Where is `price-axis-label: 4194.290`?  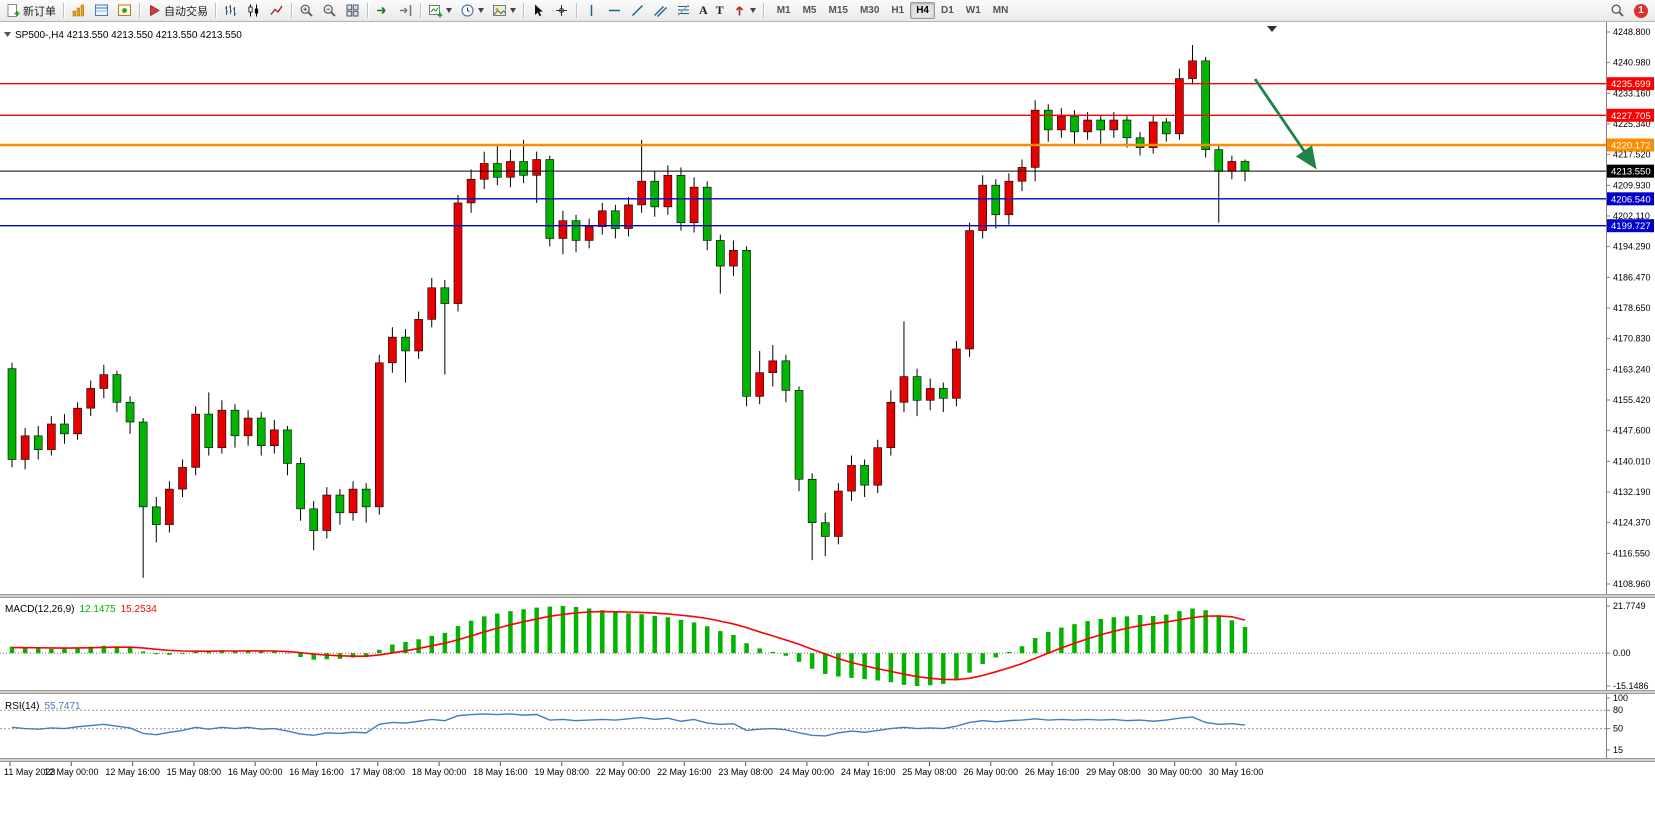
price-axis-label: 4194.290 is located at coordinates (1632, 247).